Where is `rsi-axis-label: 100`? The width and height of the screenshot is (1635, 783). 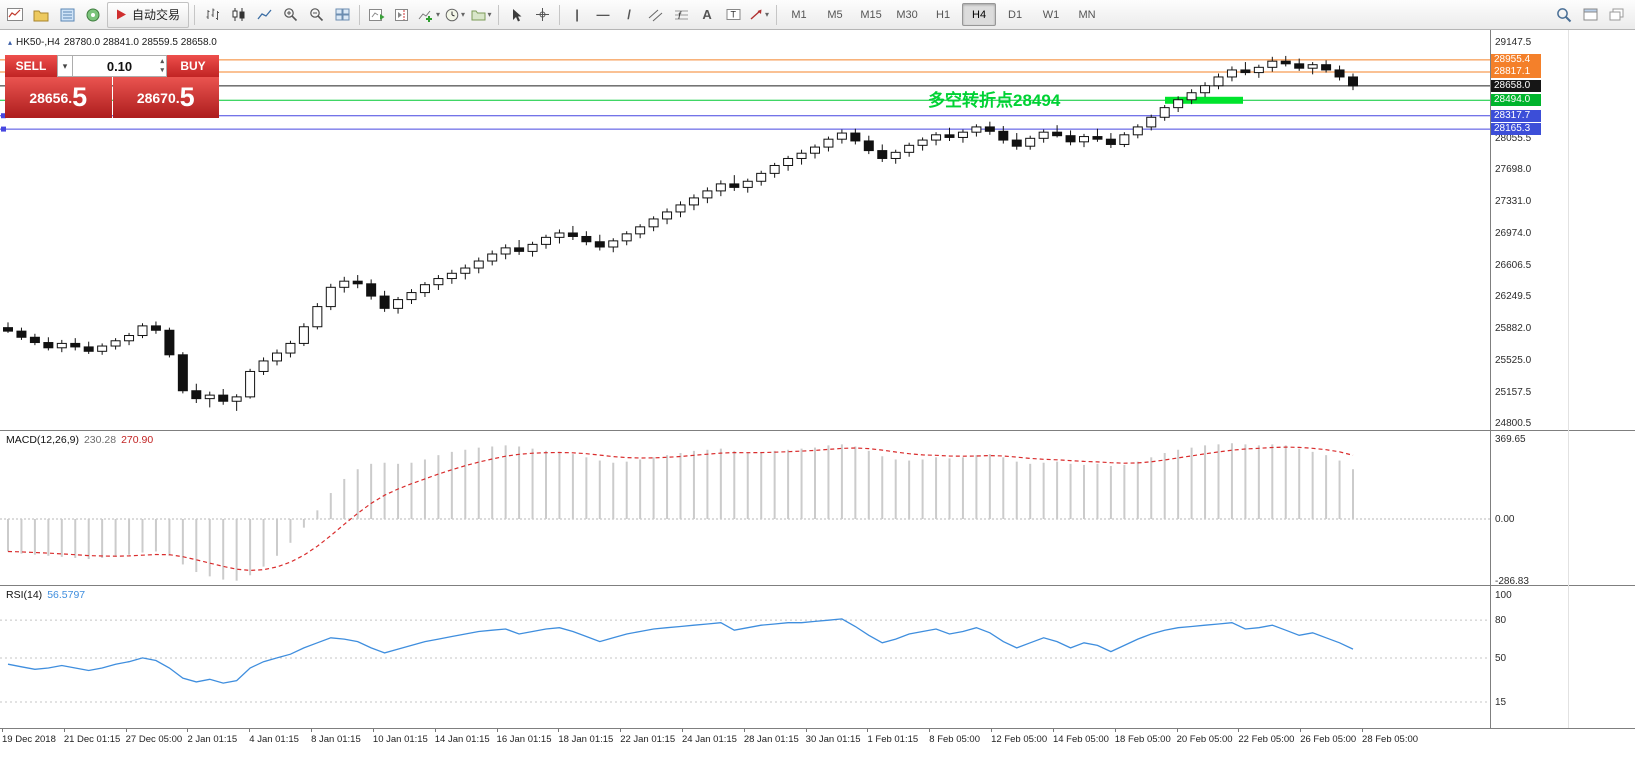
rsi-axis-label: 100 is located at coordinates (1503, 595).